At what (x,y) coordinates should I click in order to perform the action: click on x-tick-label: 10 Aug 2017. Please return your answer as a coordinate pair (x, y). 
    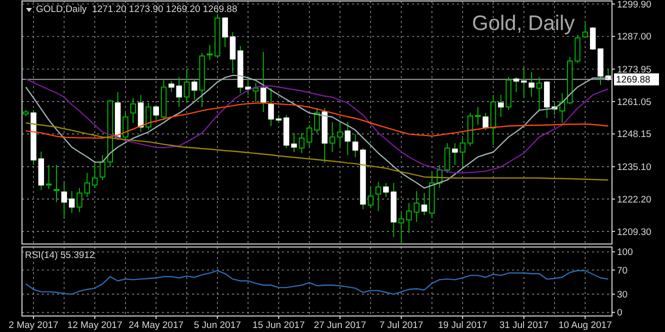
    Looking at the image, I should click on (585, 325).